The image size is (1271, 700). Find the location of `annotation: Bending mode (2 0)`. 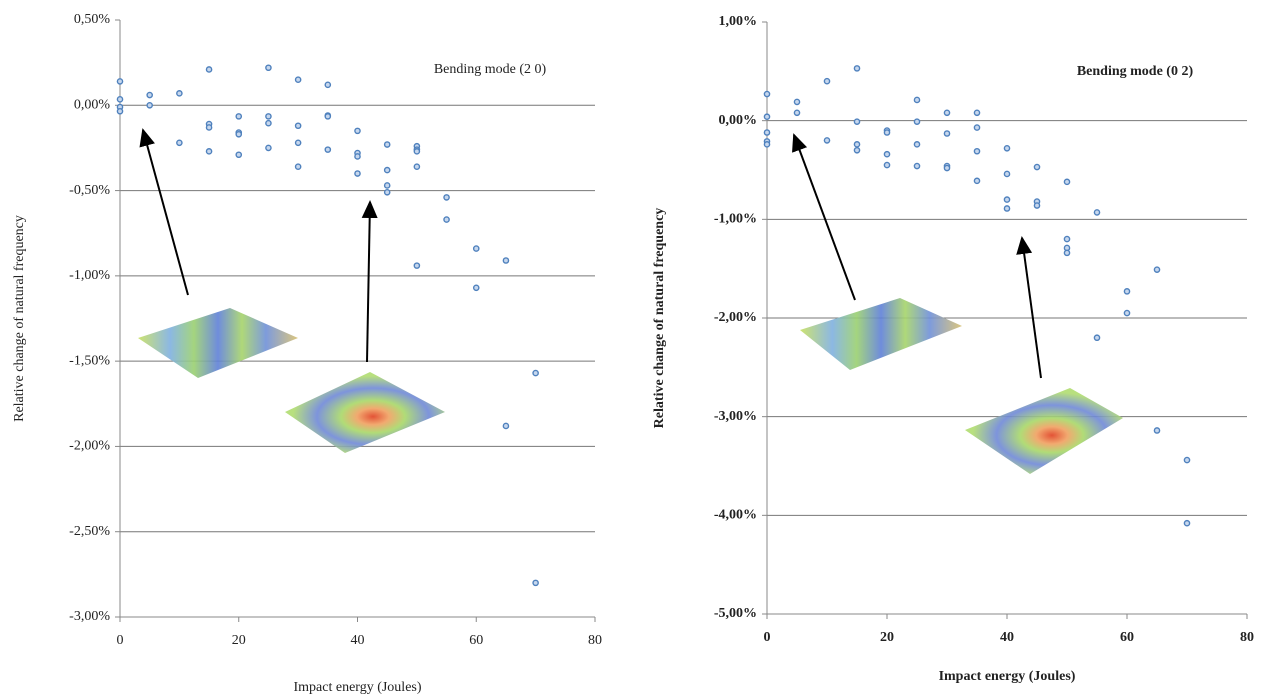

annotation: Bending mode (2 0) is located at coordinates (490, 69).